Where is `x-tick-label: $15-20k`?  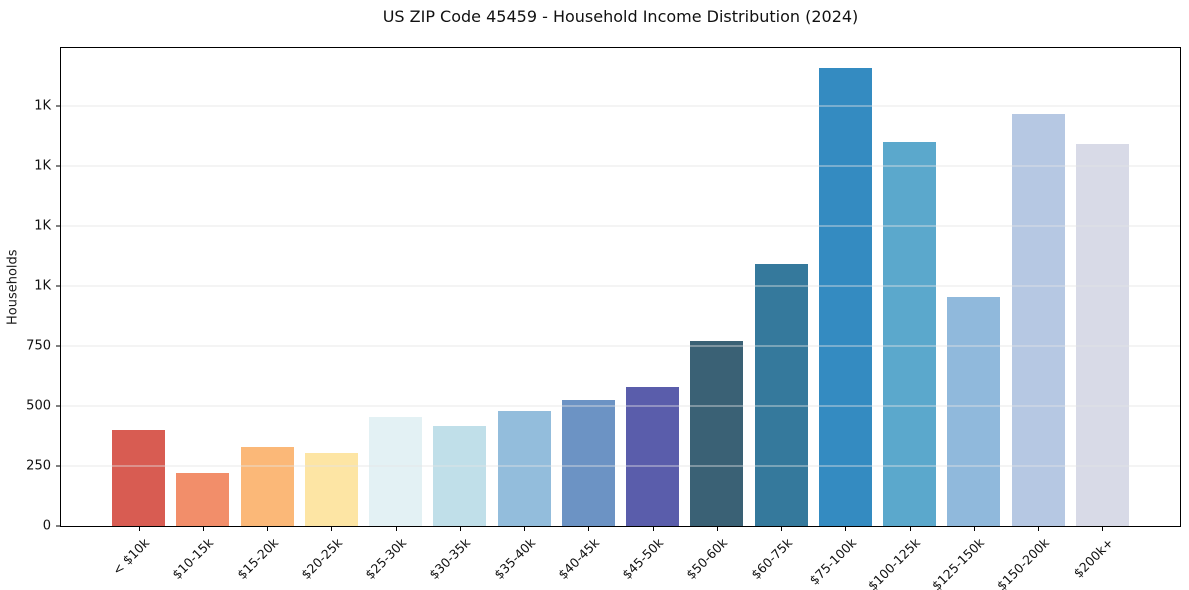 x-tick-label: $15-20k is located at coordinates (257, 559).